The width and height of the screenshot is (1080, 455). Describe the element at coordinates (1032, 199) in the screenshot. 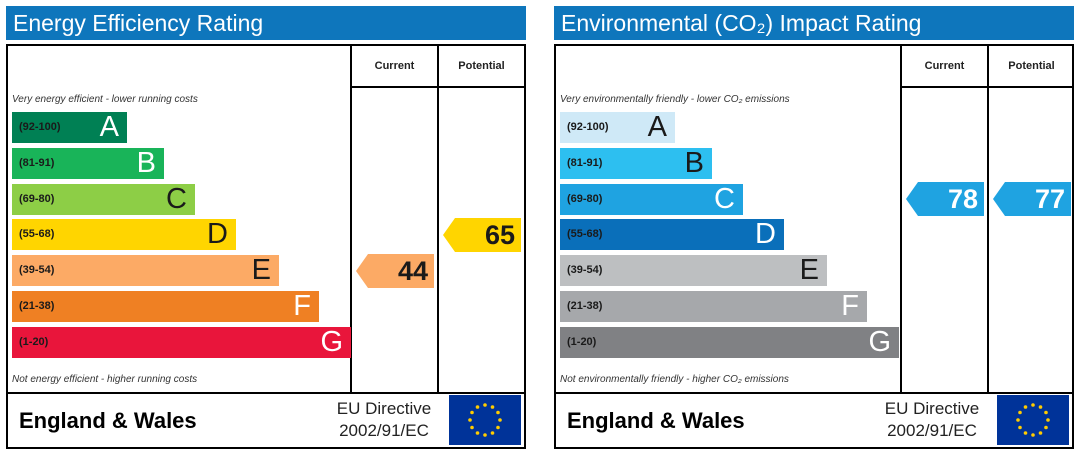

I see `potential-rating-arrow: 77` at that location.